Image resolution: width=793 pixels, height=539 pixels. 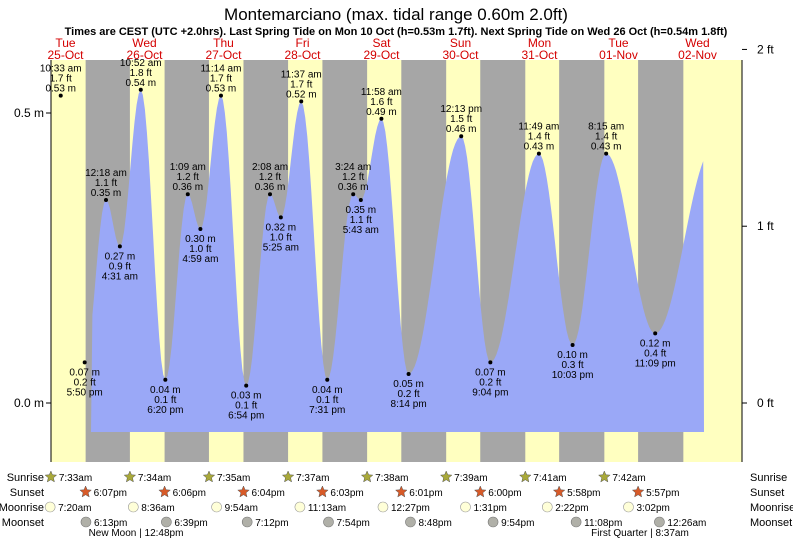 I want to click on tide-time: 4:59 am, so click(x=200, y=259).